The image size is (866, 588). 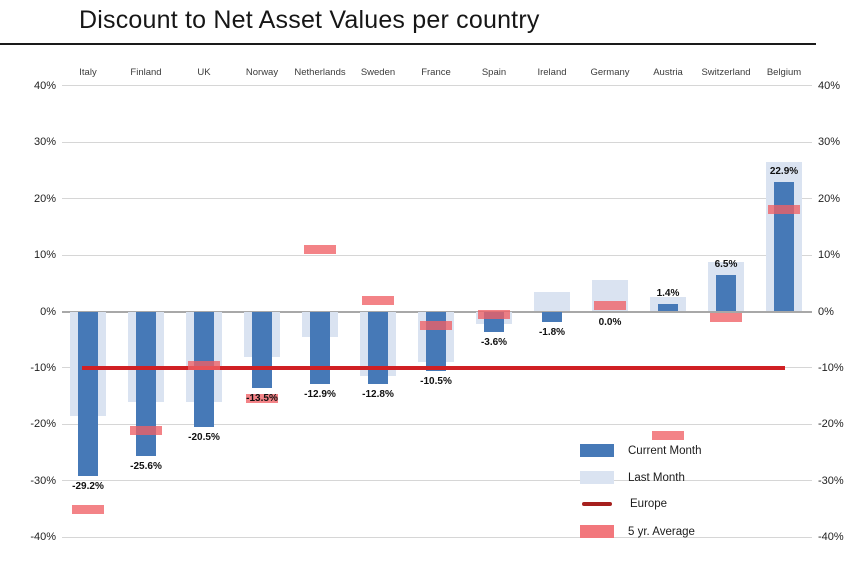 I want to click on title-divider, so click(x=408, y=44).